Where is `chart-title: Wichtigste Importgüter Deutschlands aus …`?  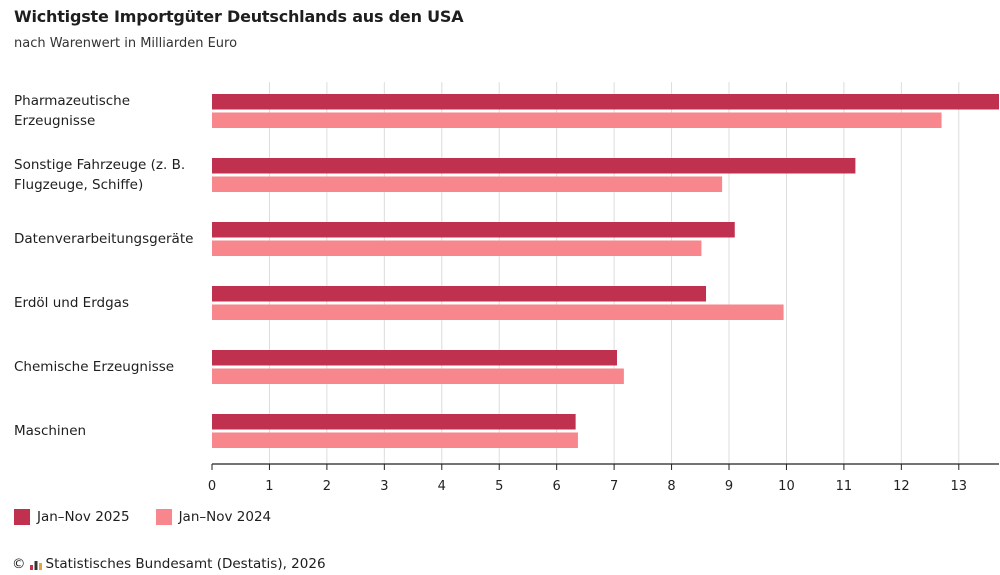 chart-title: Wichtigste Importgüter Deutschlands aus … is located at coordinates (239, 16).